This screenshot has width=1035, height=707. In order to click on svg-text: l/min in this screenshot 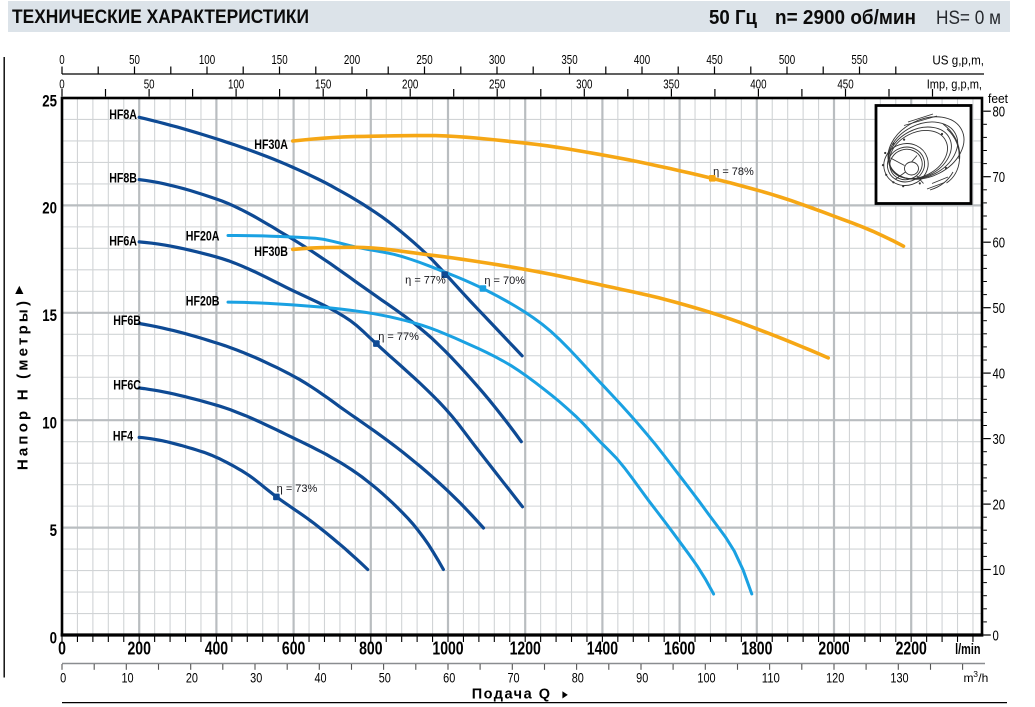, I will do `click(967, 650)`.